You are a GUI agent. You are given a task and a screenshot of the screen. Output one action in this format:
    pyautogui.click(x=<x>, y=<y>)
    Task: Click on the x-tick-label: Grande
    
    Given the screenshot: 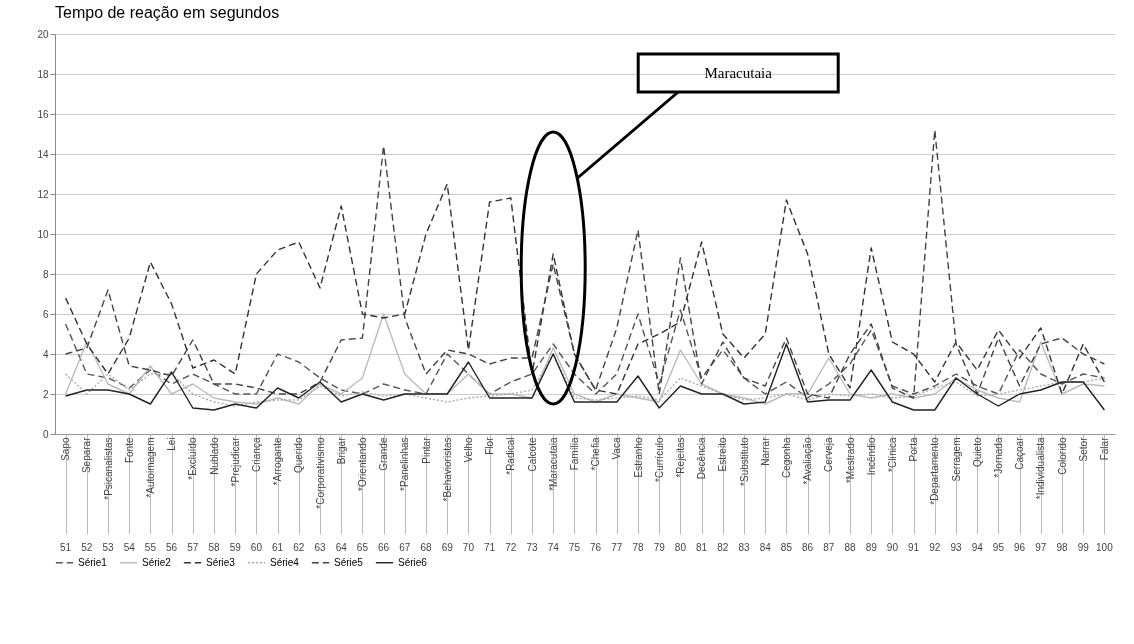 What is the action you would take?
    pyautogui.click(x=384, y=454)
    